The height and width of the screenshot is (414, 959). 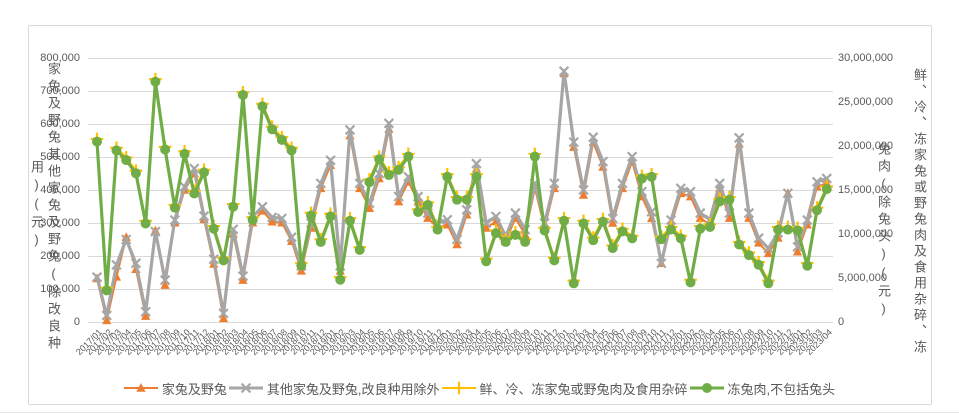 I want to click on legend-label: 其他家兔及野兔,改良种用除外, so click(x=353, y=389).